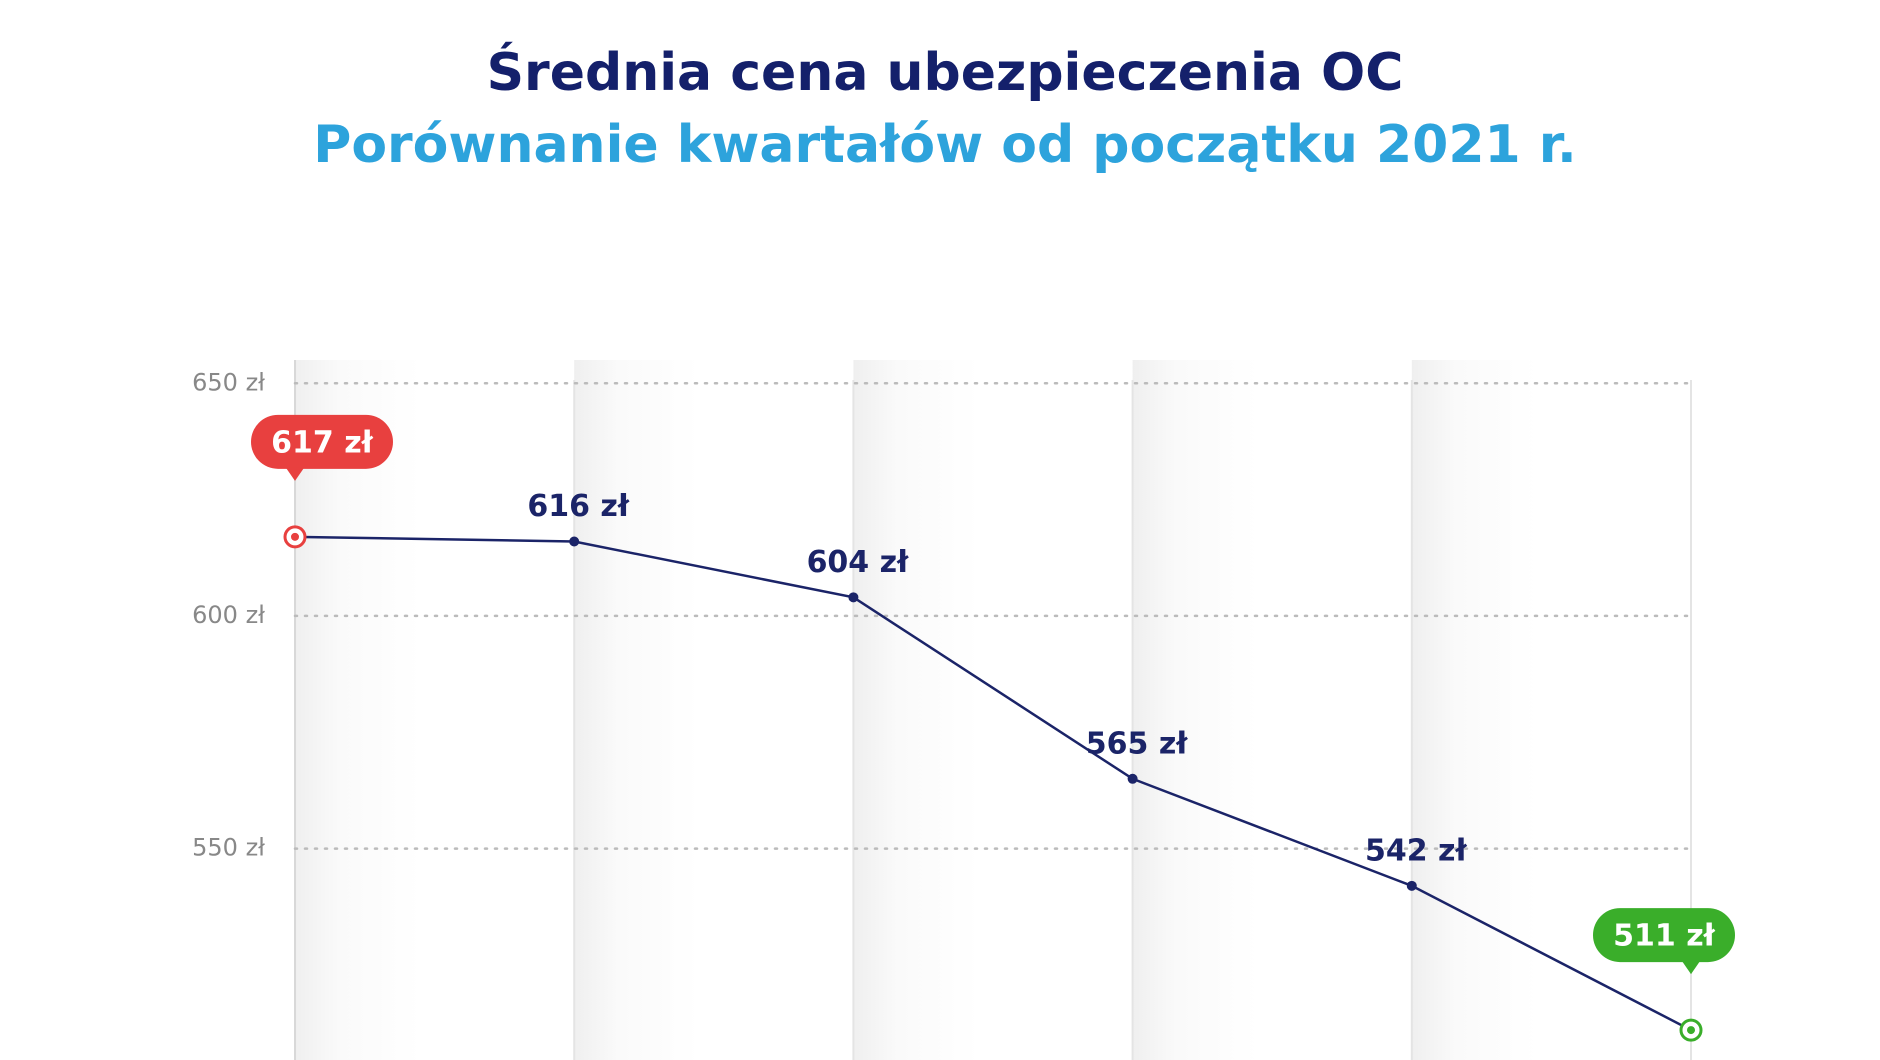  I want to click on value-label: 542 zł, so click(1416, 850).